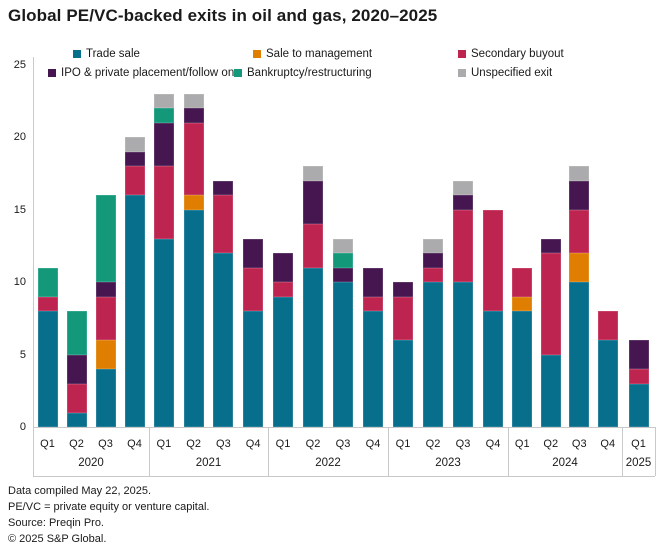  What do you see at coordinates (565, 463) in the screenshot?
I see `year-label: 2024` at bounding box center [565, 463].